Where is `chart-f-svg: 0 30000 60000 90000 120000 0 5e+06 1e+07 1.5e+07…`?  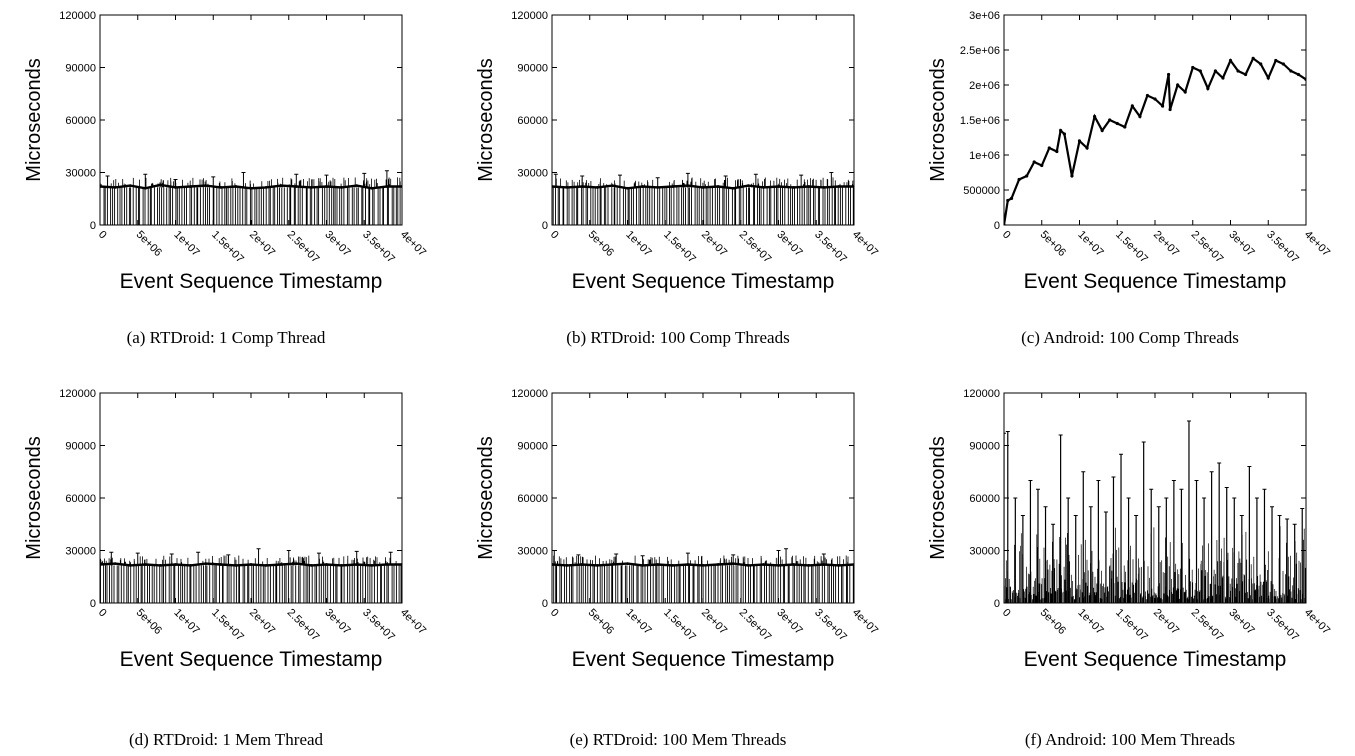 chart-f-svg: 0 30000 60000 90000 120000 0 5e+06 1e+07 1.5e+07… is located at coordinates (1129, 529).